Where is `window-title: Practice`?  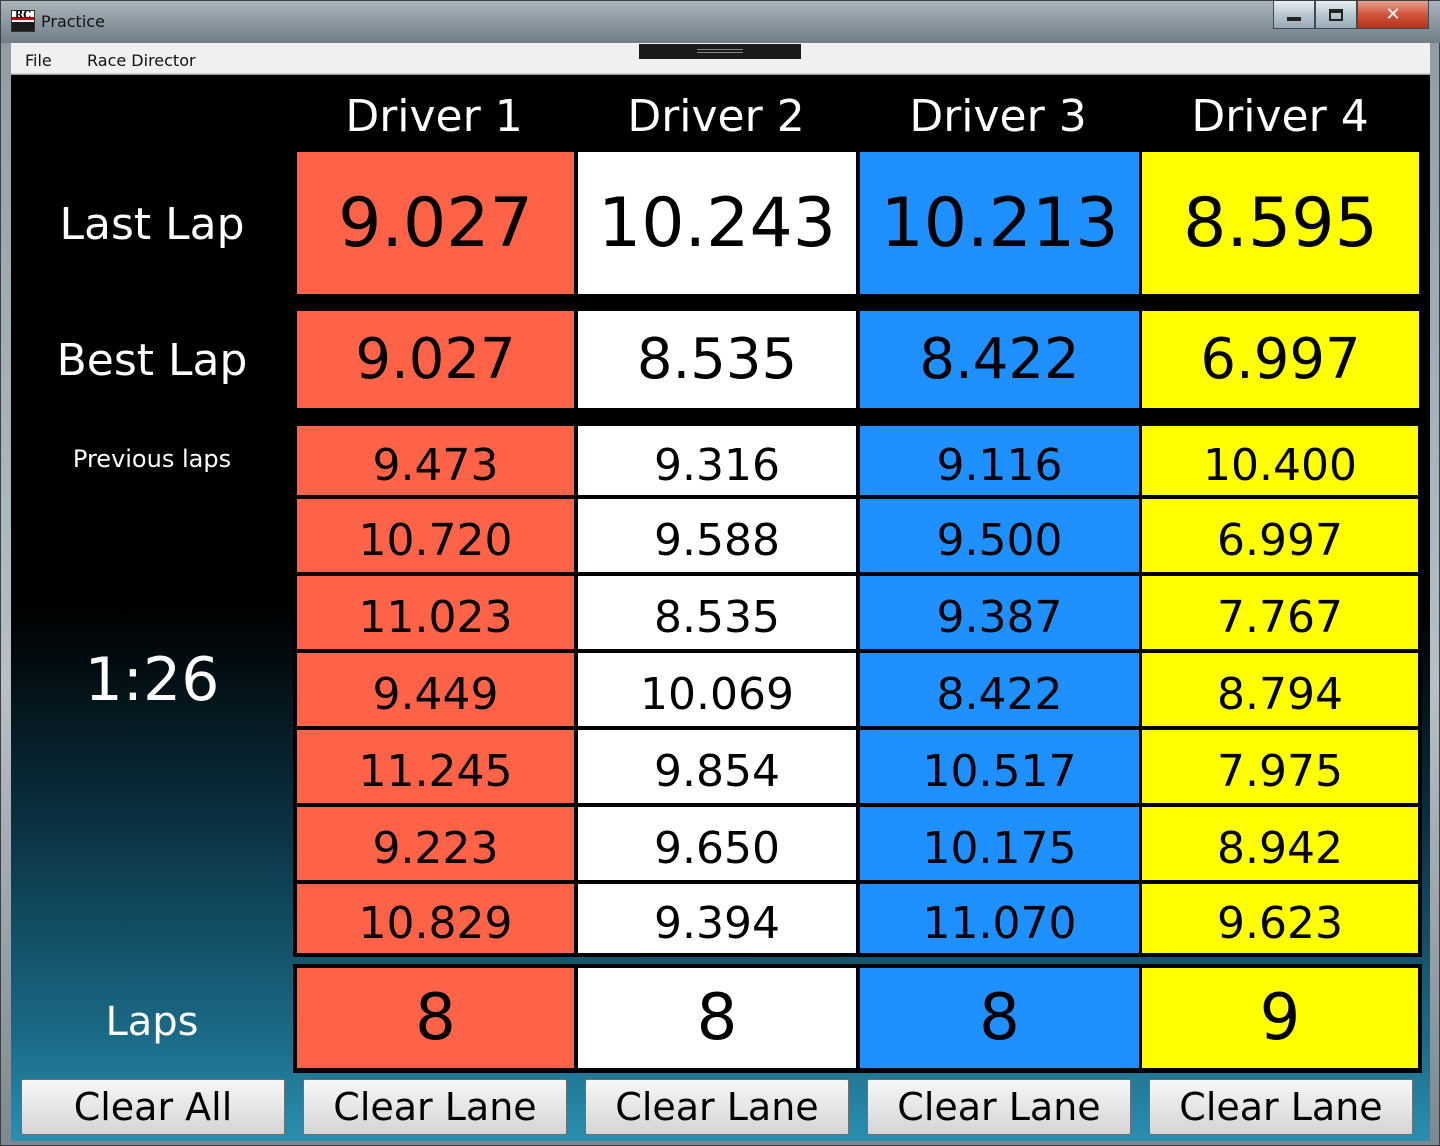
window-title: Practice is located at coordinates (73, 21).